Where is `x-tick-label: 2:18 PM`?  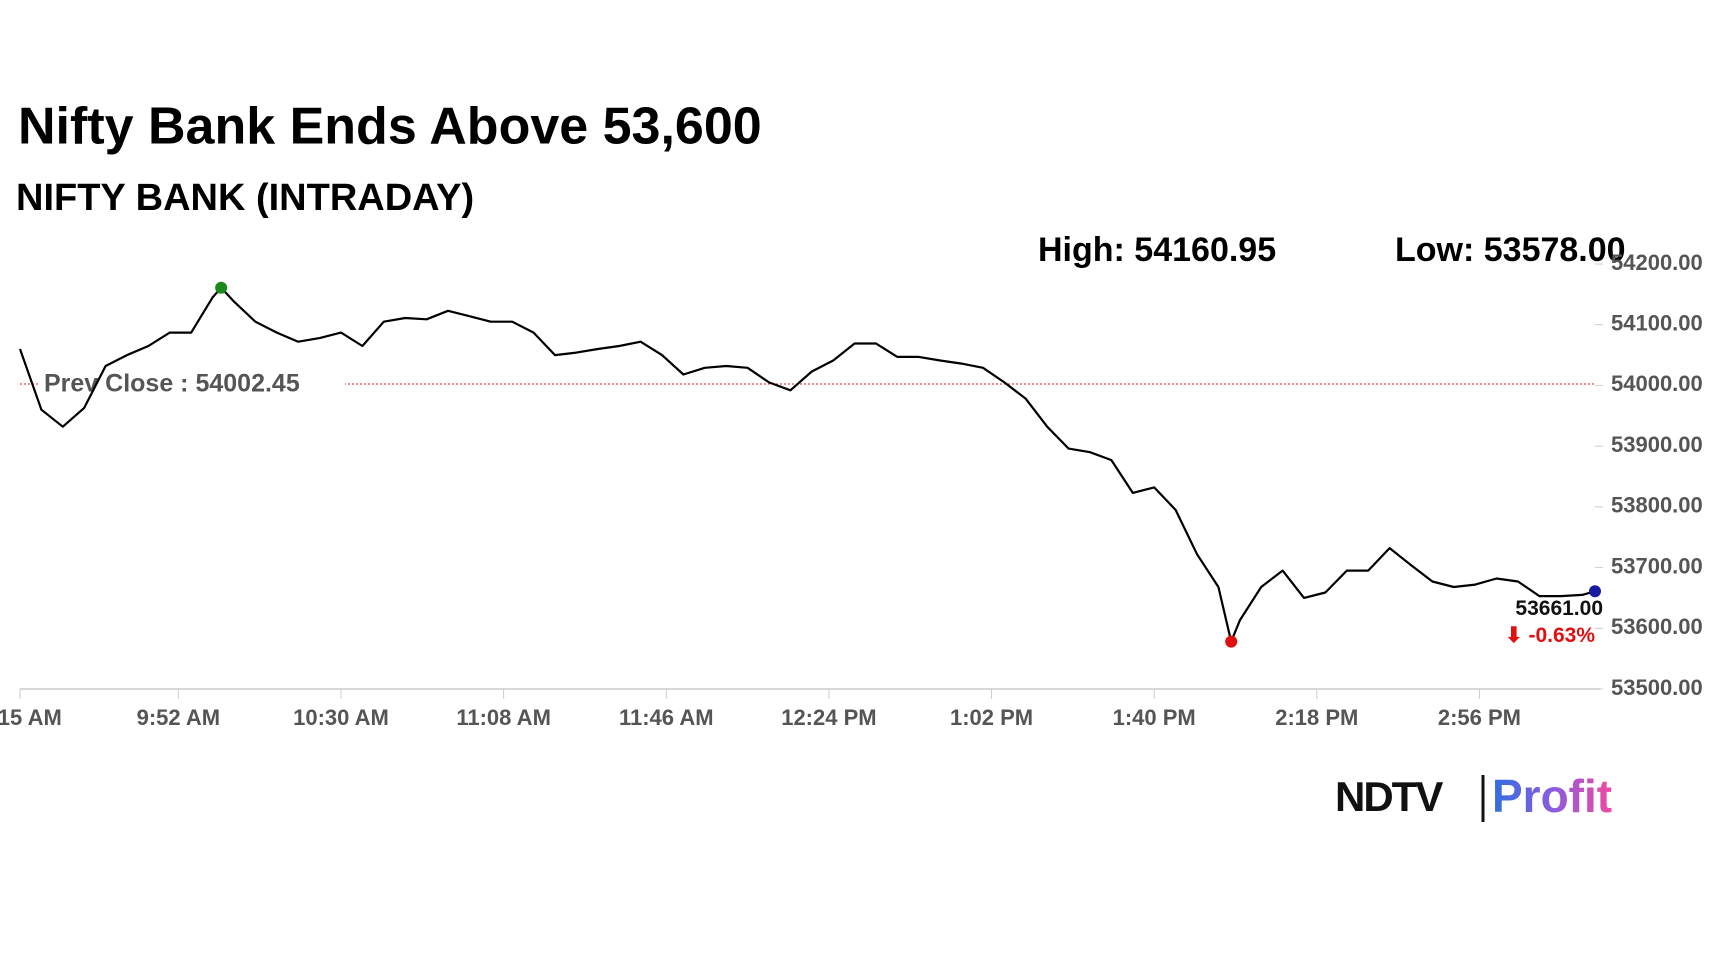
x-tick-label: 2:18 PM is located at coordinates (1316, 717).